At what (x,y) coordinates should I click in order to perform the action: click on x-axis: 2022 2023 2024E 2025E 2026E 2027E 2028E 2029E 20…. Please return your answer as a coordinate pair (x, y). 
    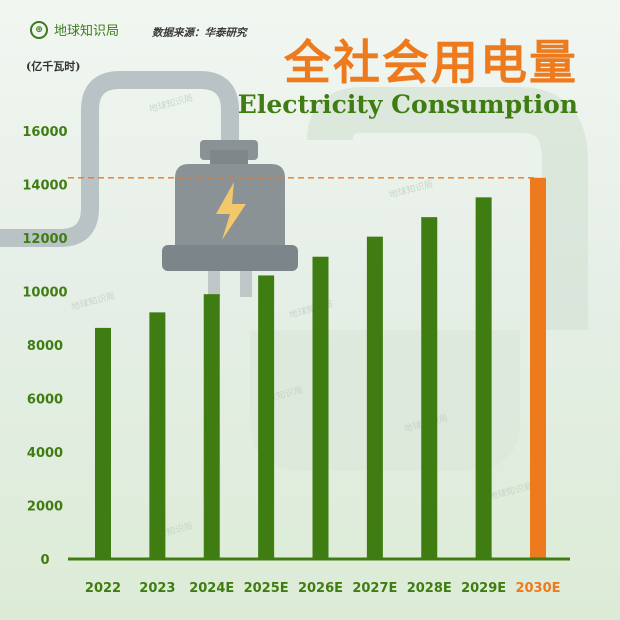
    Looking at the image, I should click on (323, 588).